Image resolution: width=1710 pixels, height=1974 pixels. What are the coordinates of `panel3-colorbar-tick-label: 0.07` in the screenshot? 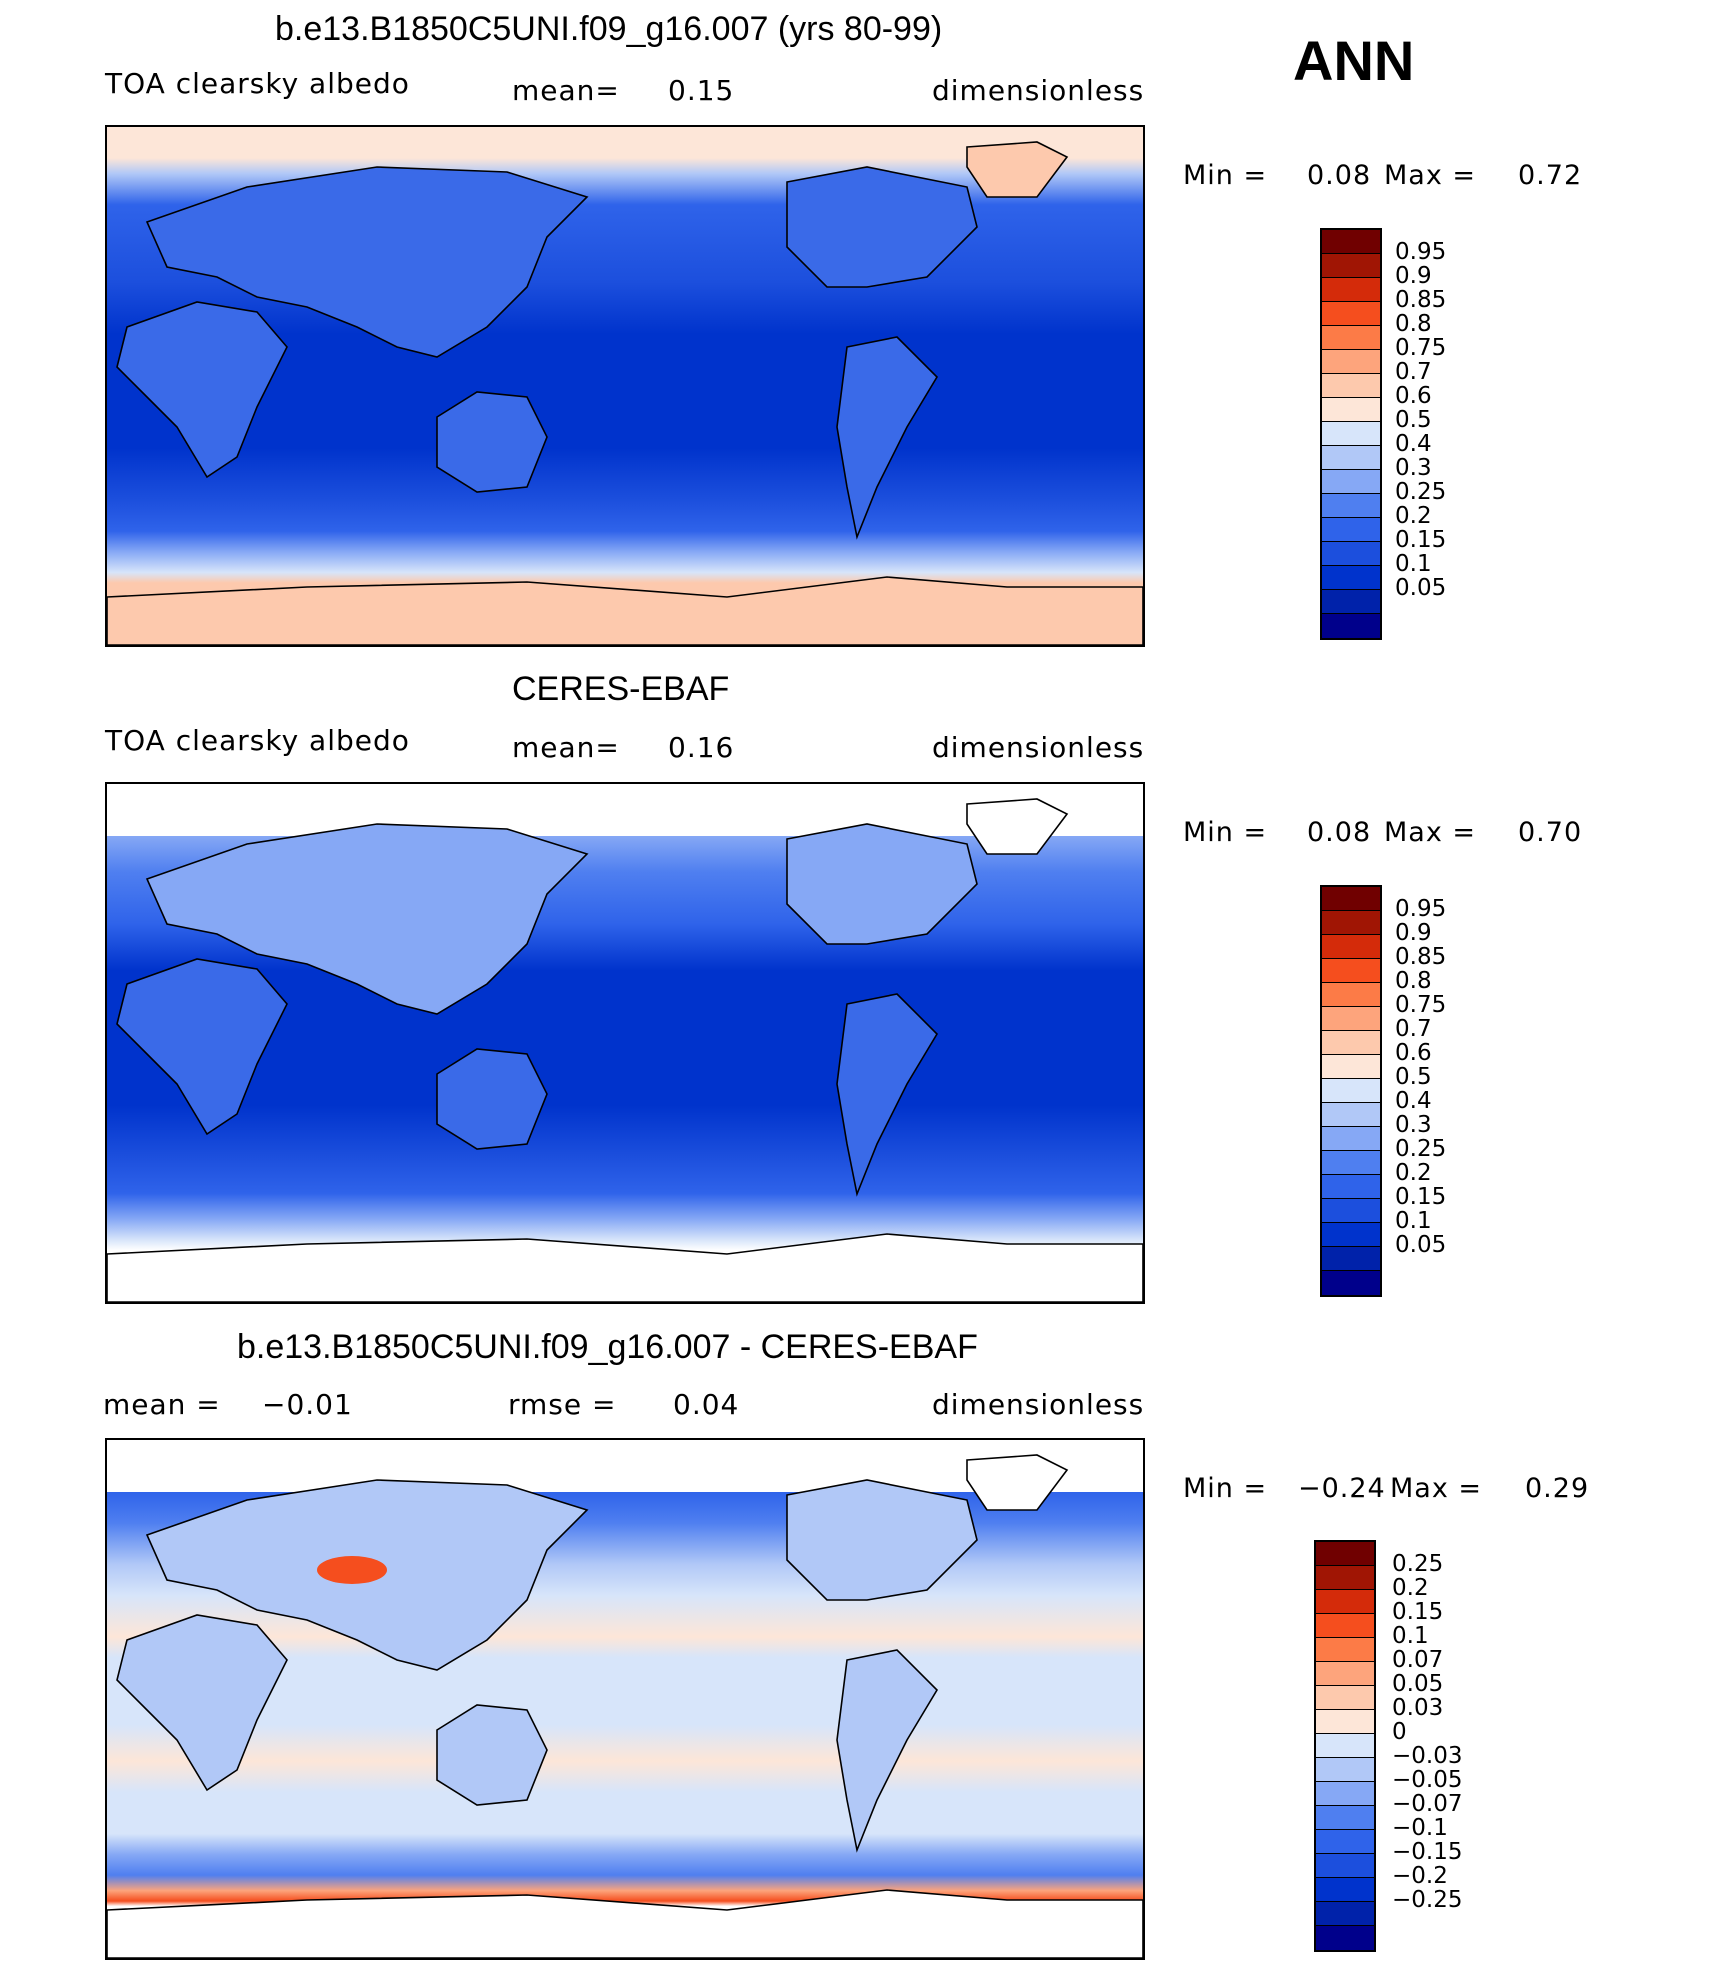 It's located at (1418, 1660).